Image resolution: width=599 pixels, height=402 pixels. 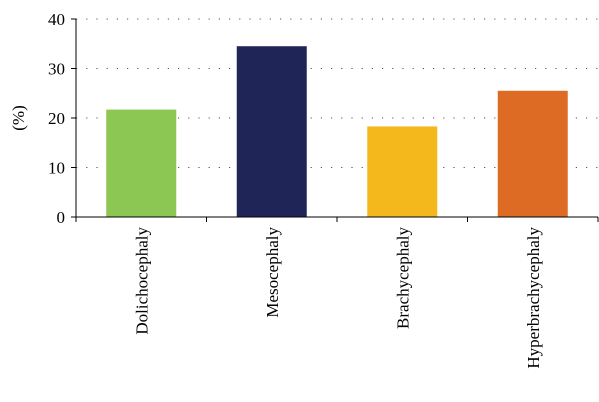 I want to click on category-label: Dolichocephaly, so click(x=141, y=281).